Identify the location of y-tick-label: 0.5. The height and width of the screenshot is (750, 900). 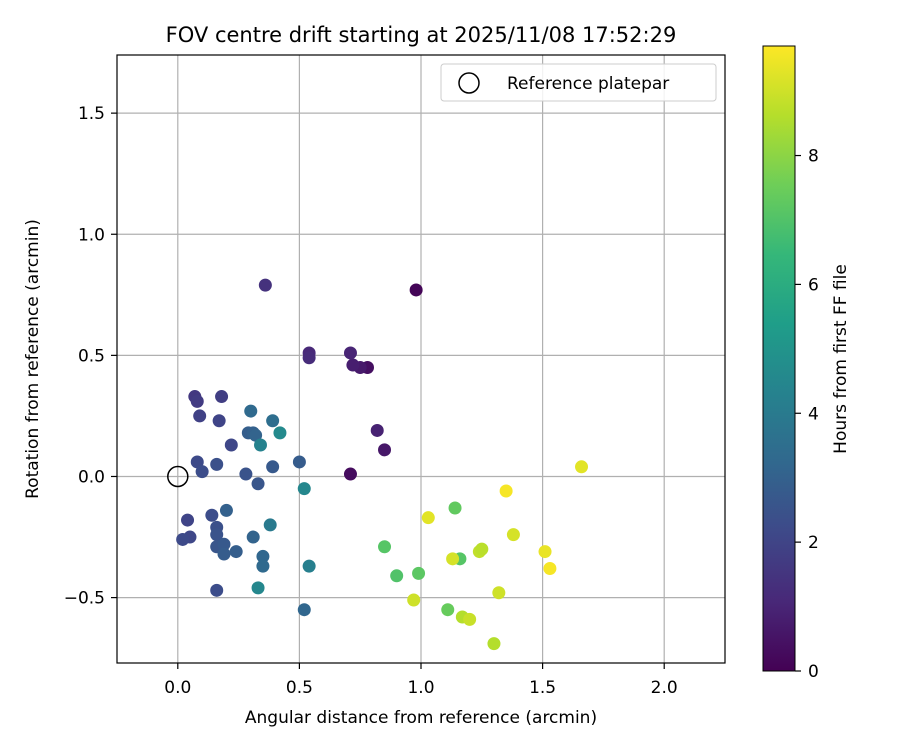
(91, 356).